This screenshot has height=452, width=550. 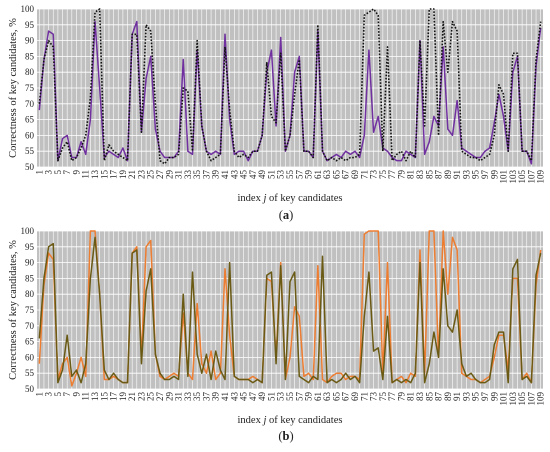 What do you see at coordinates (429, 175) in the screenshot?
I see `x-tick-label: 85` at bounding box center [429, 175].